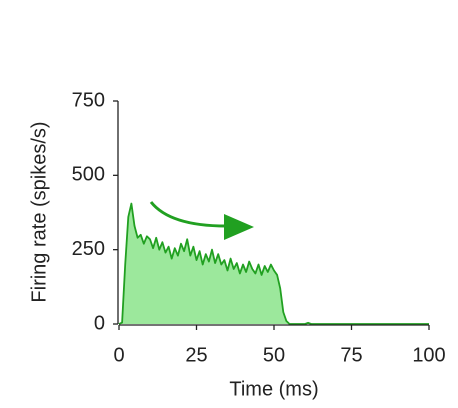 Image resolution: width=458 pixels, height=408 pixels. Describe the element at coordinates (99, 323) in the screenshot. I see `y-tick-label: 0` at that location.